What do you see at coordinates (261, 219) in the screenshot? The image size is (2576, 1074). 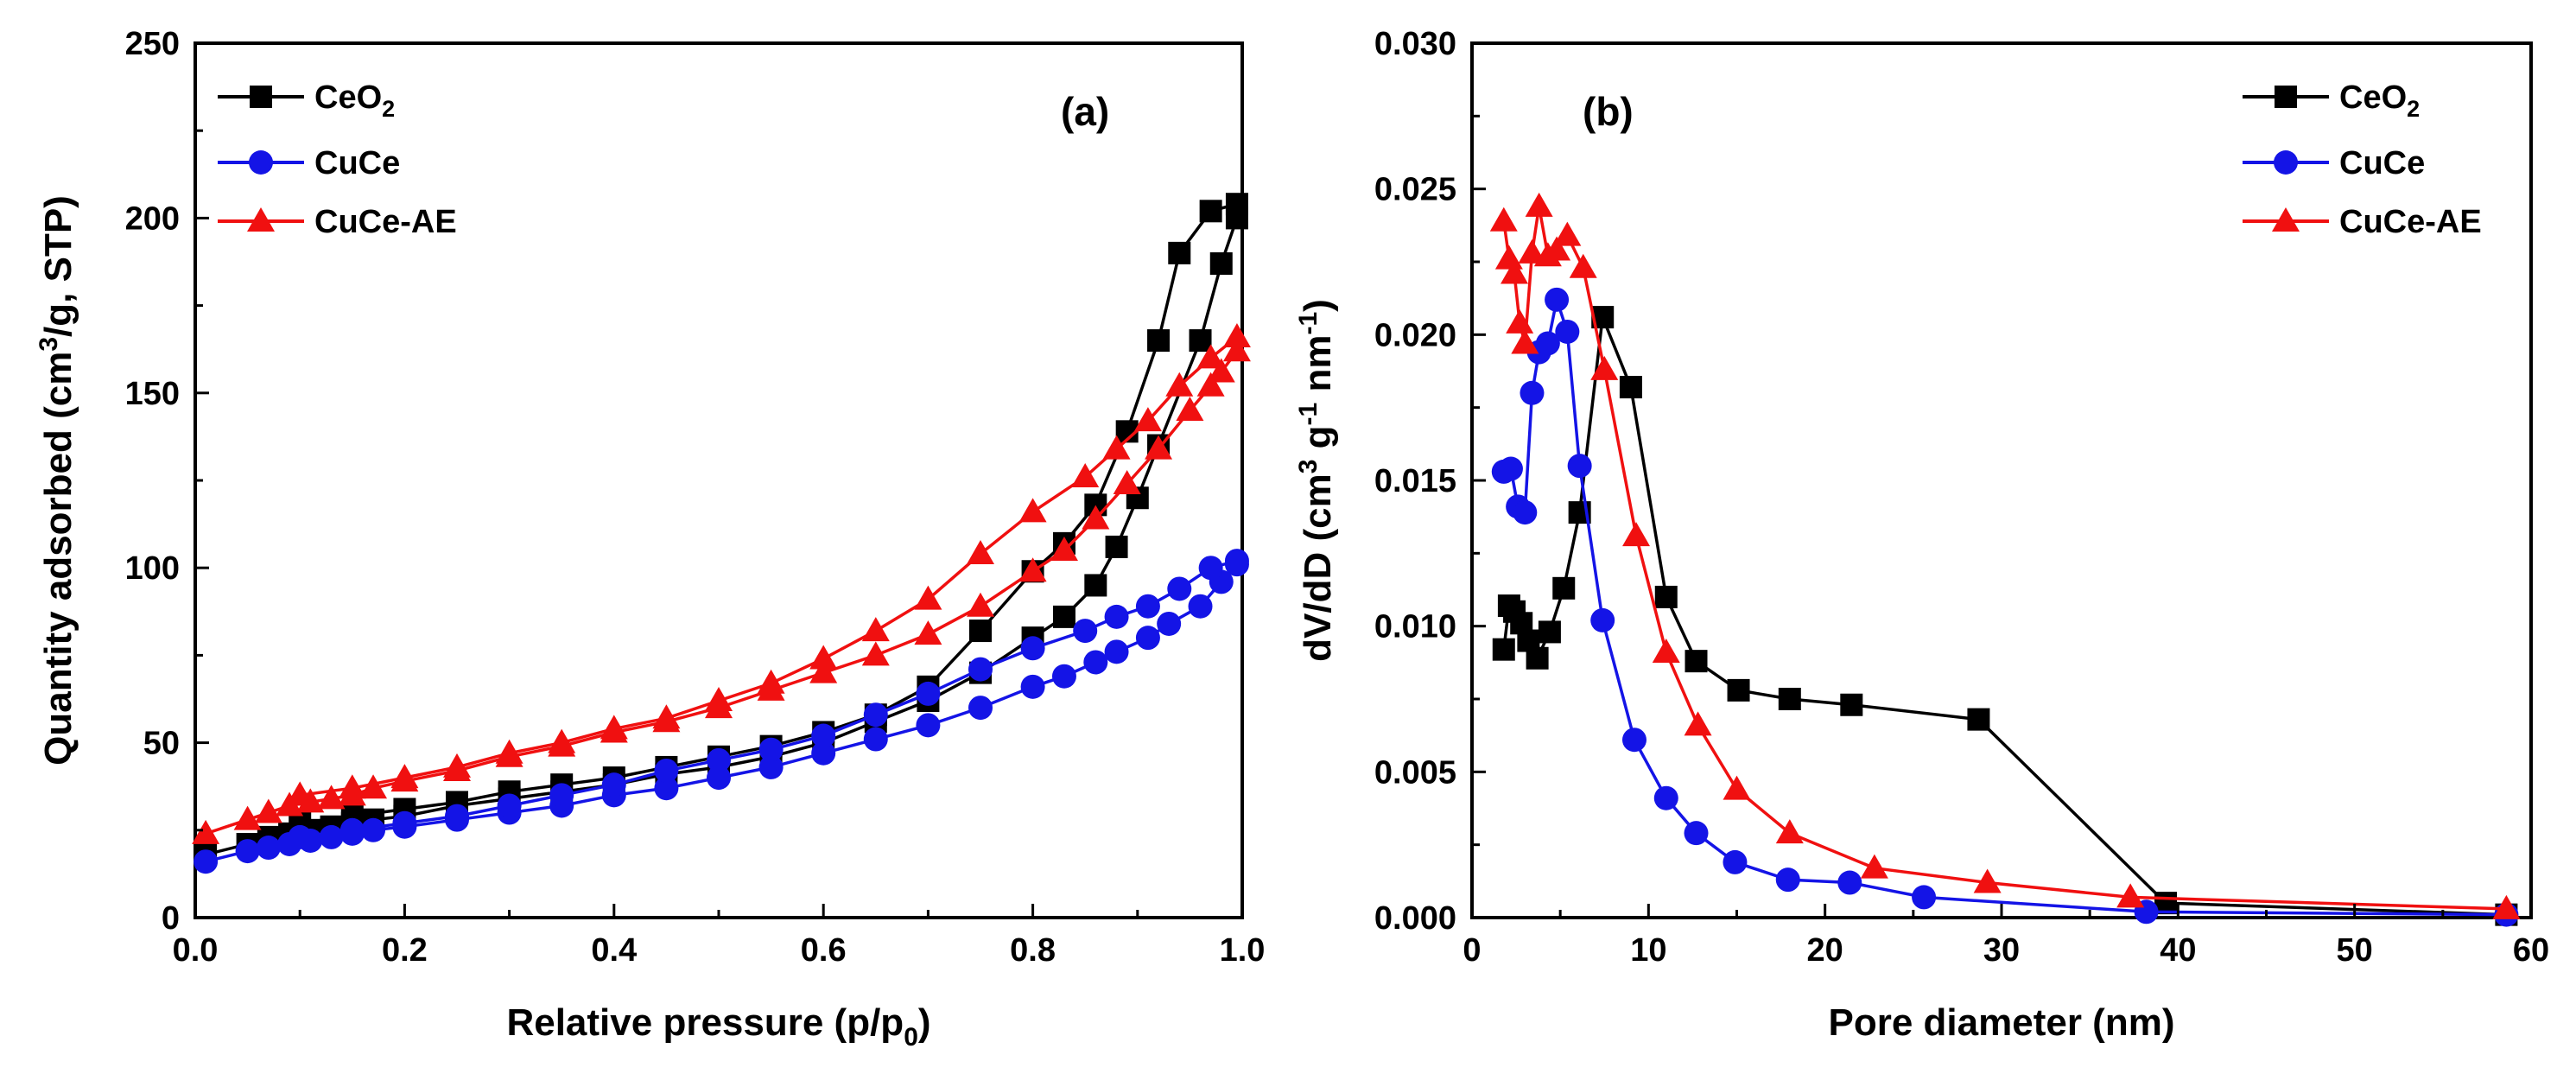 I see `legend-a-cuce-ae-marker` at bounding box center [261, 219].